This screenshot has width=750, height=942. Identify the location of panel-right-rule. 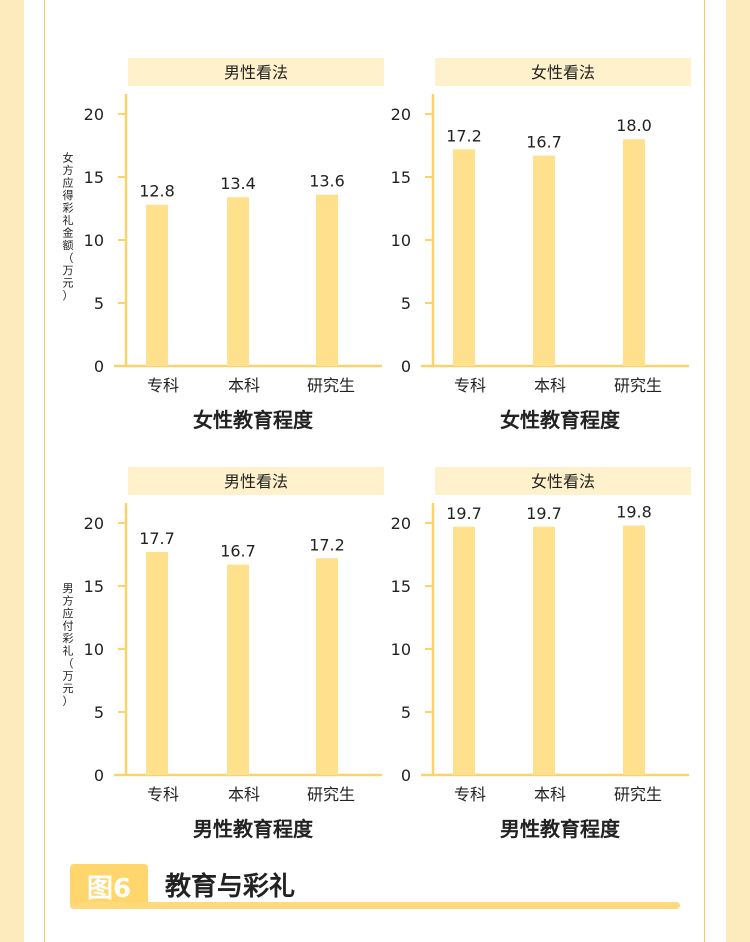
(704, 471).